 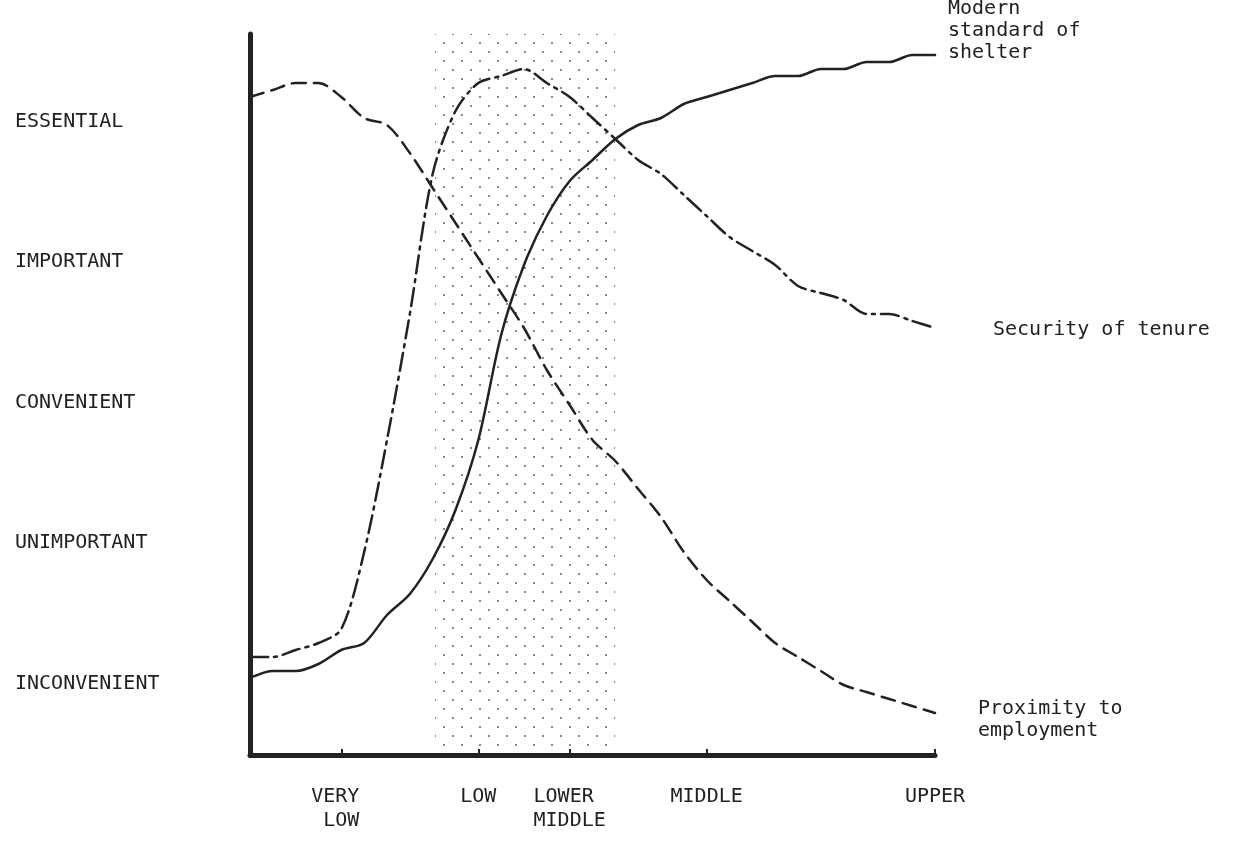 What do you see at coordinates (1101, 328) in the screenshot?
I see `text: Security of tenure` at bounding box center [1101, 328].